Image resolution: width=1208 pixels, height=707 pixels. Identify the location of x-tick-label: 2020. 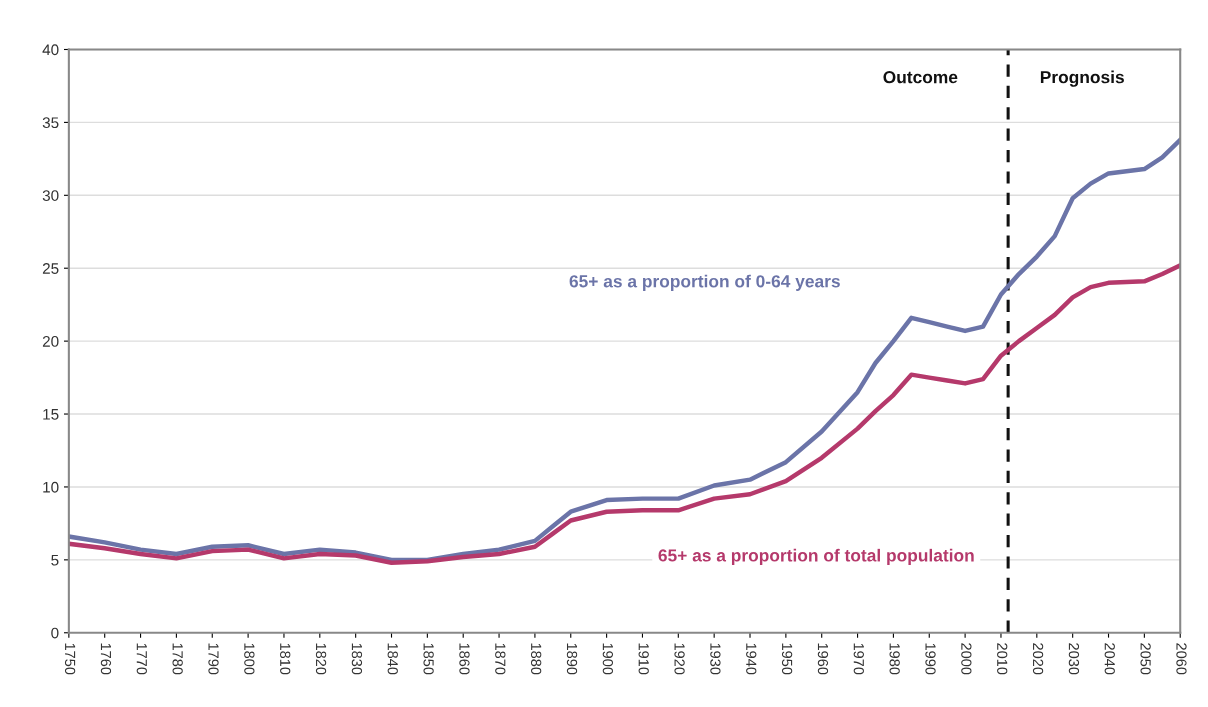
(1038, 659).